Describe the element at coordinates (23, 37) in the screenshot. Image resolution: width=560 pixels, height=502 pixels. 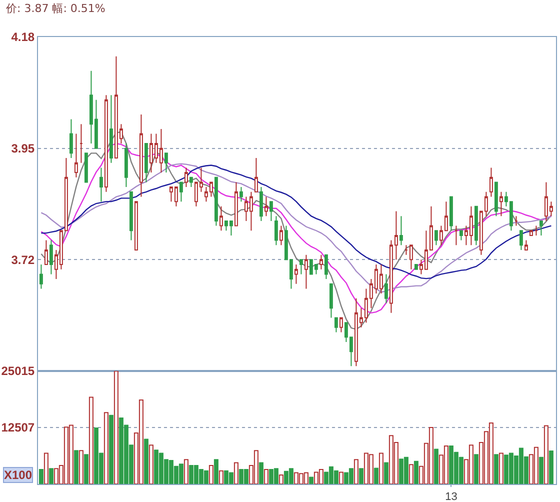
I see `y-tick-label: 4.18` at that location.